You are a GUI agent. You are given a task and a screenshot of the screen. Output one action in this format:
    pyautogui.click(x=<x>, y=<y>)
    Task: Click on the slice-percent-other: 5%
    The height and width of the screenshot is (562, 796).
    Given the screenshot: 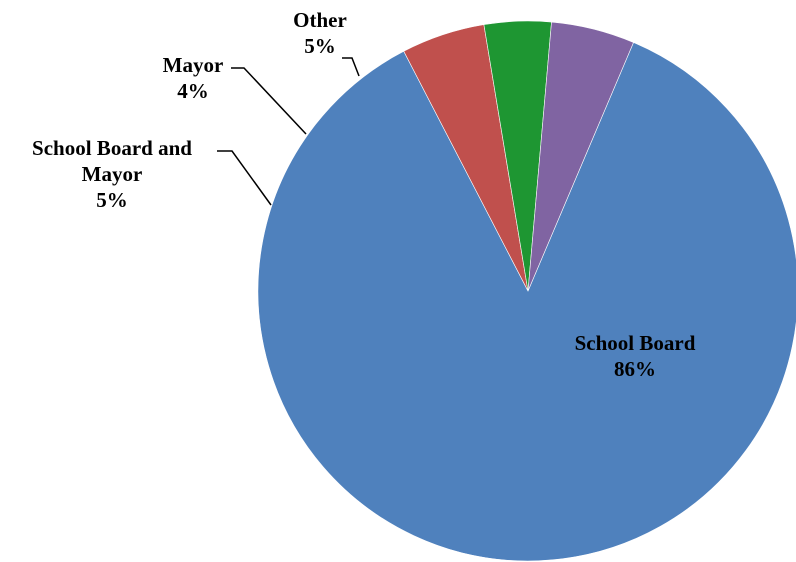 What is the action you would take?
    pyautogui.click(x=320, y=46)
    